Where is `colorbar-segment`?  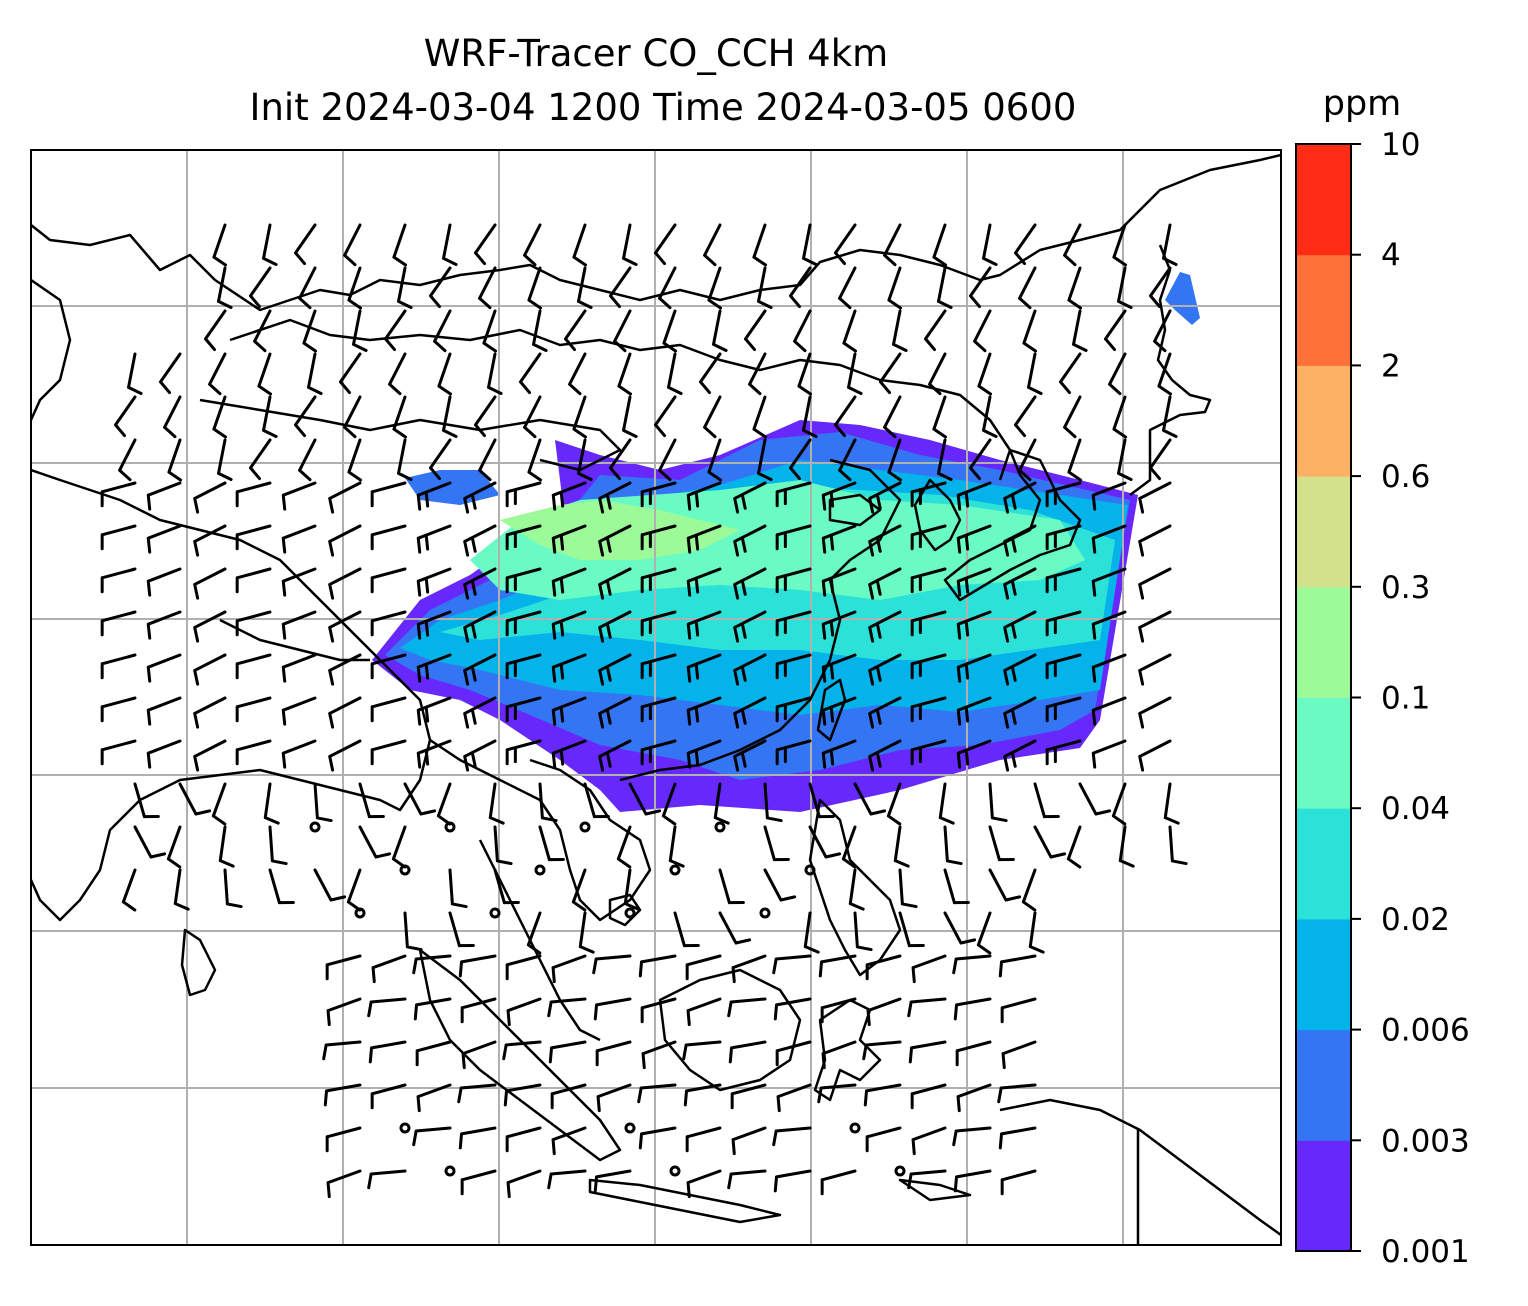 colorbar-segment is located at coordinates (1323, 753).